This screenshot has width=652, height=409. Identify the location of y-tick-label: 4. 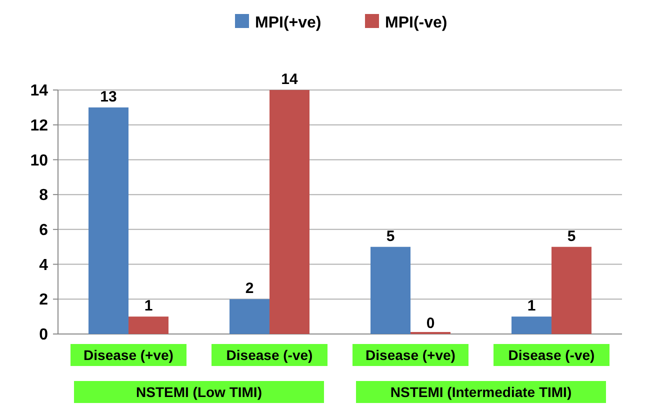
(43, 265).